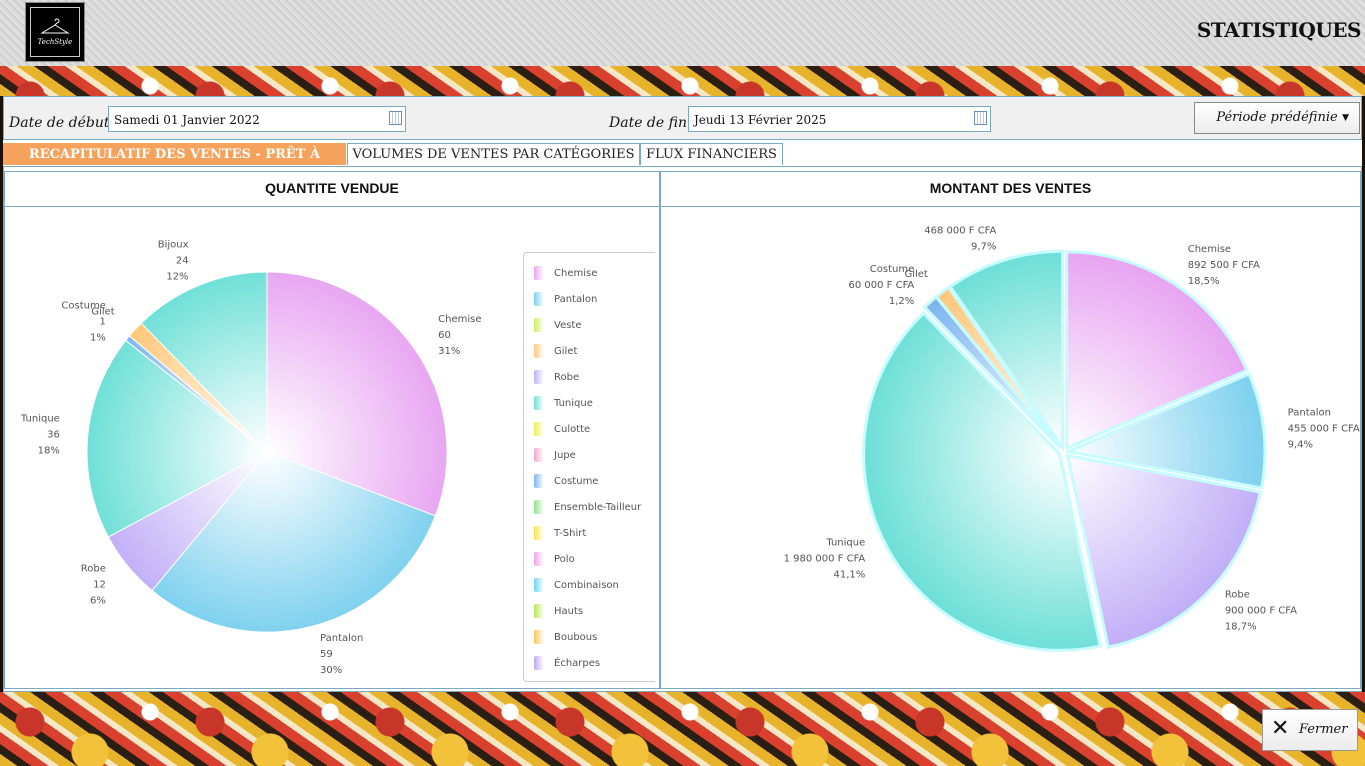 The image size is (1365, 766). I want to click on fabric-banner-top, so click(682, 81).